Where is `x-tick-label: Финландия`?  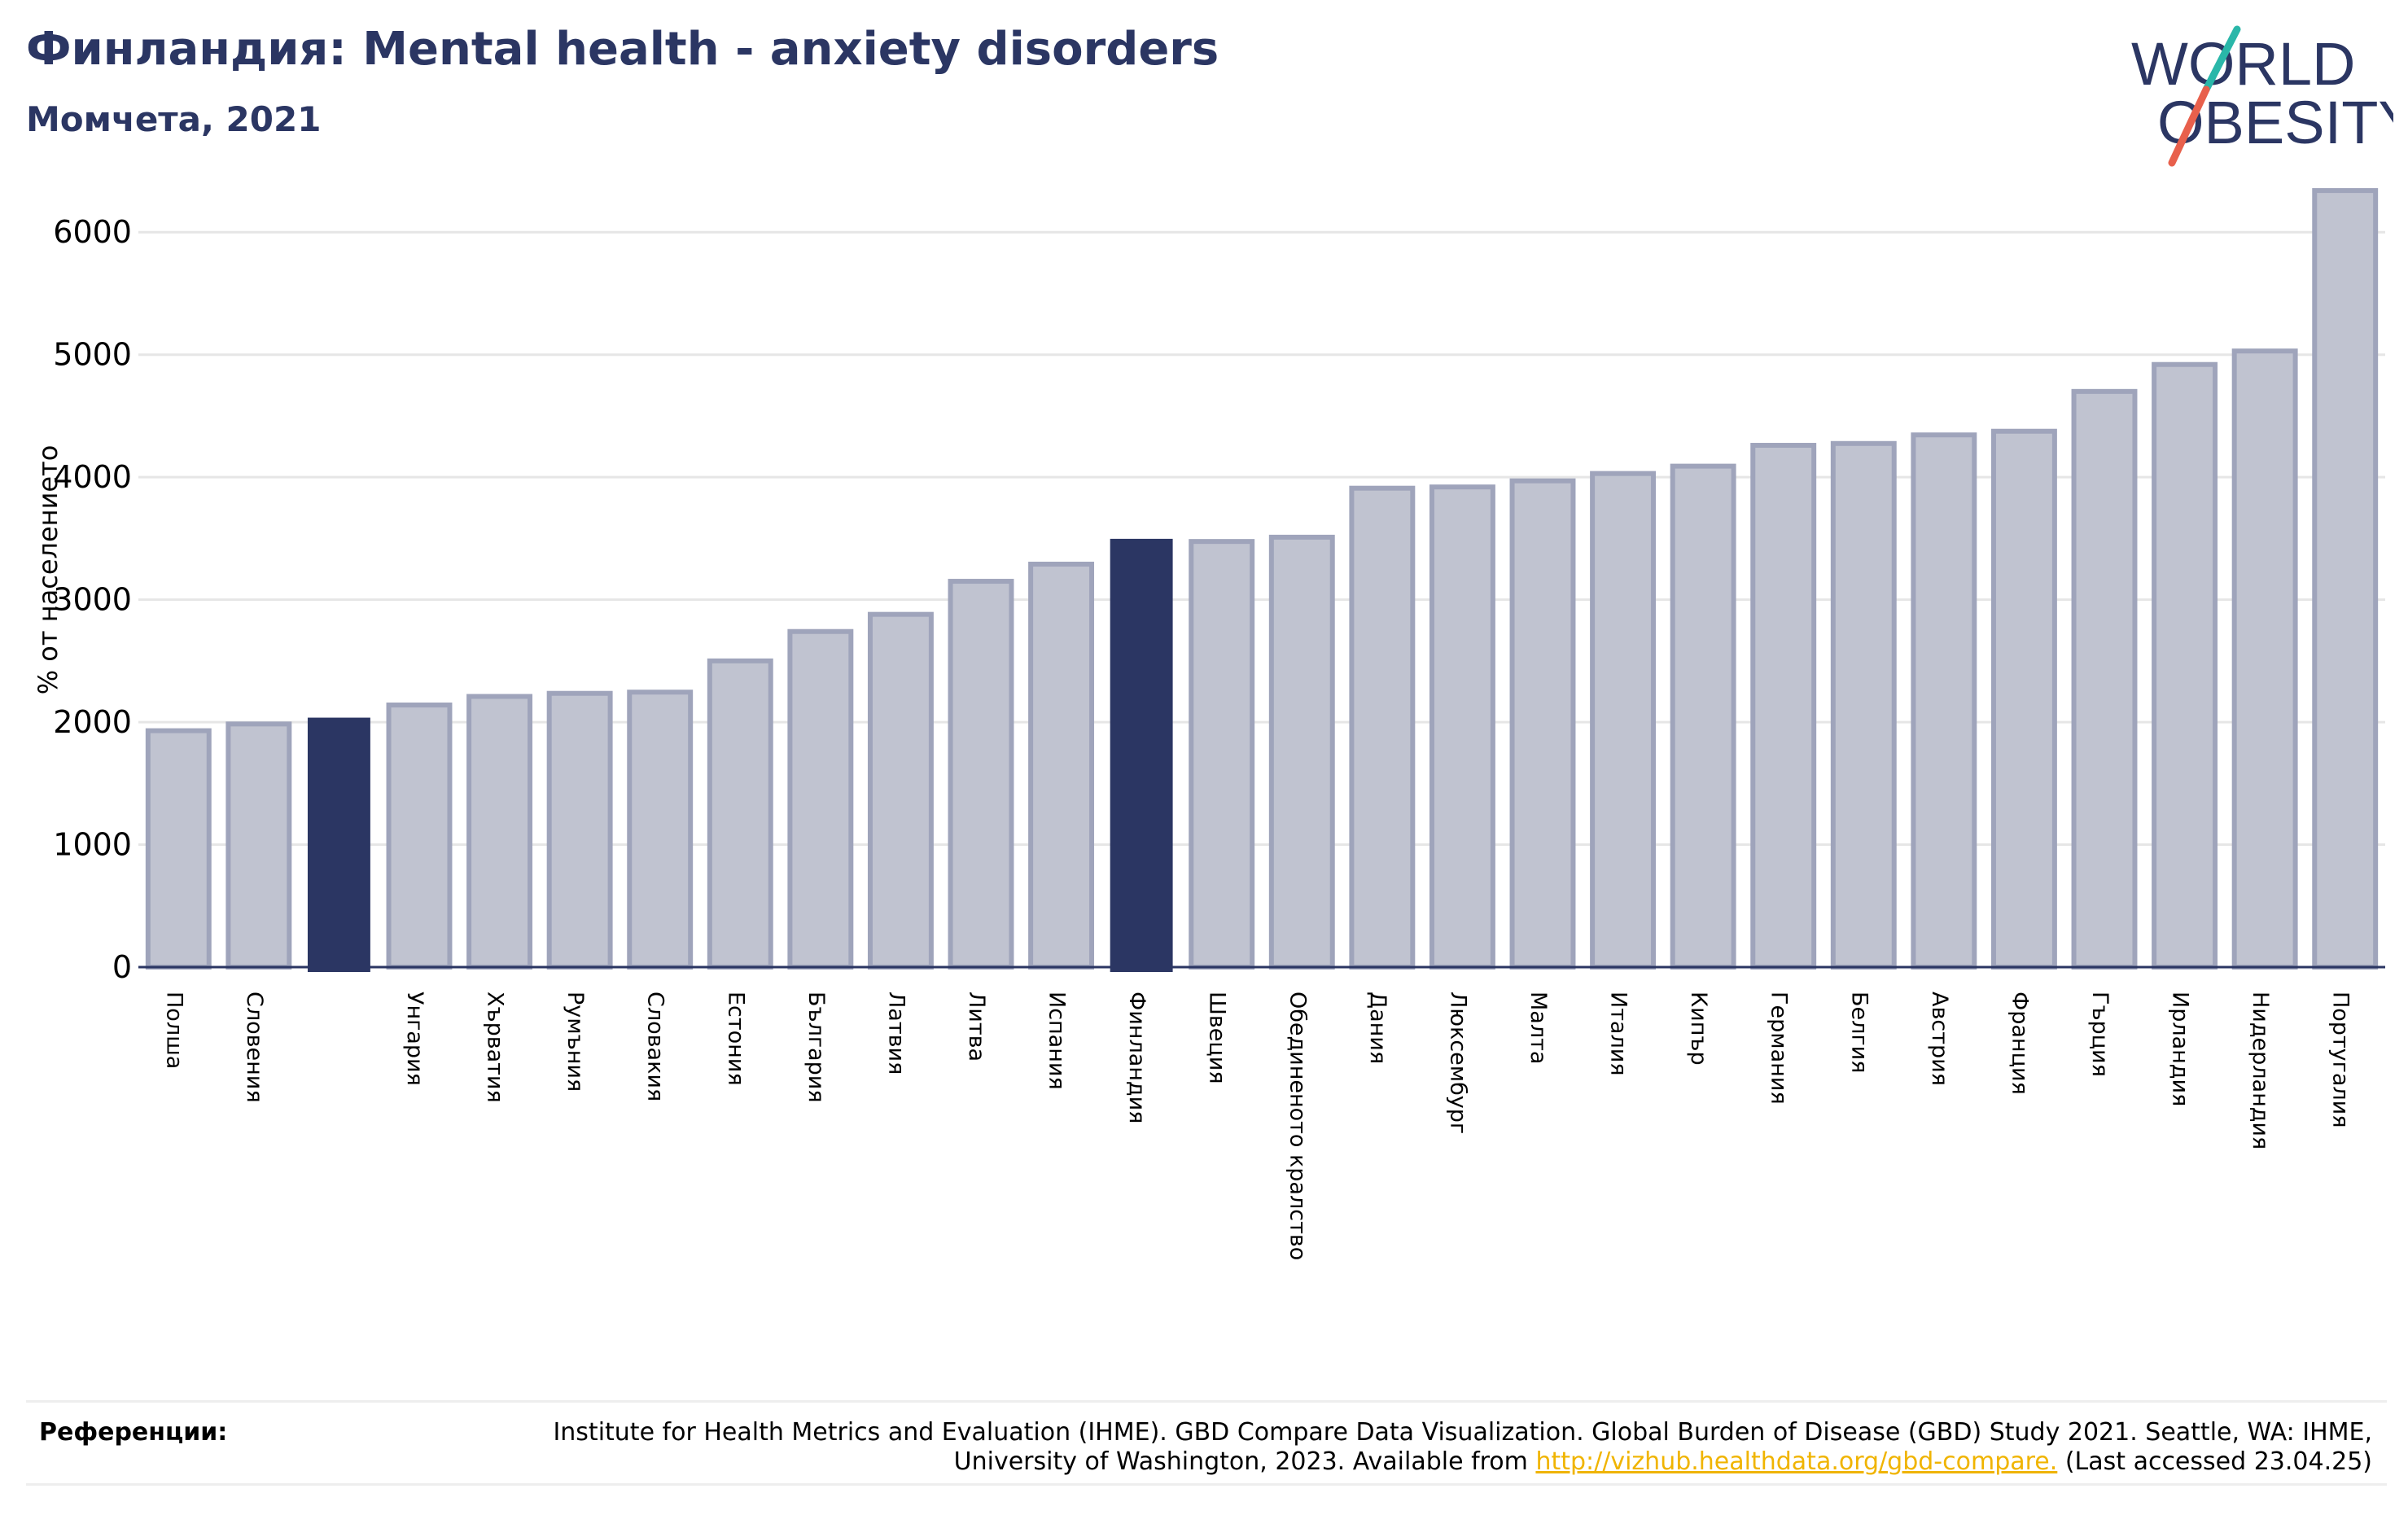 x-tick-label: Финландия is located at coordinates (1137, 1058).